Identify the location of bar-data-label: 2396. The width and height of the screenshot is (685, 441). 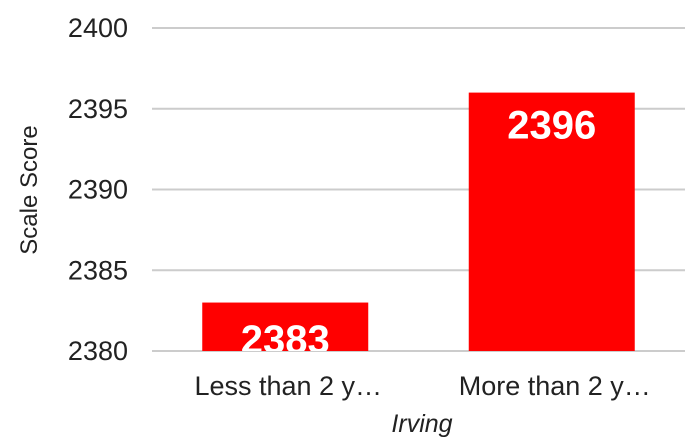
(551, 126).